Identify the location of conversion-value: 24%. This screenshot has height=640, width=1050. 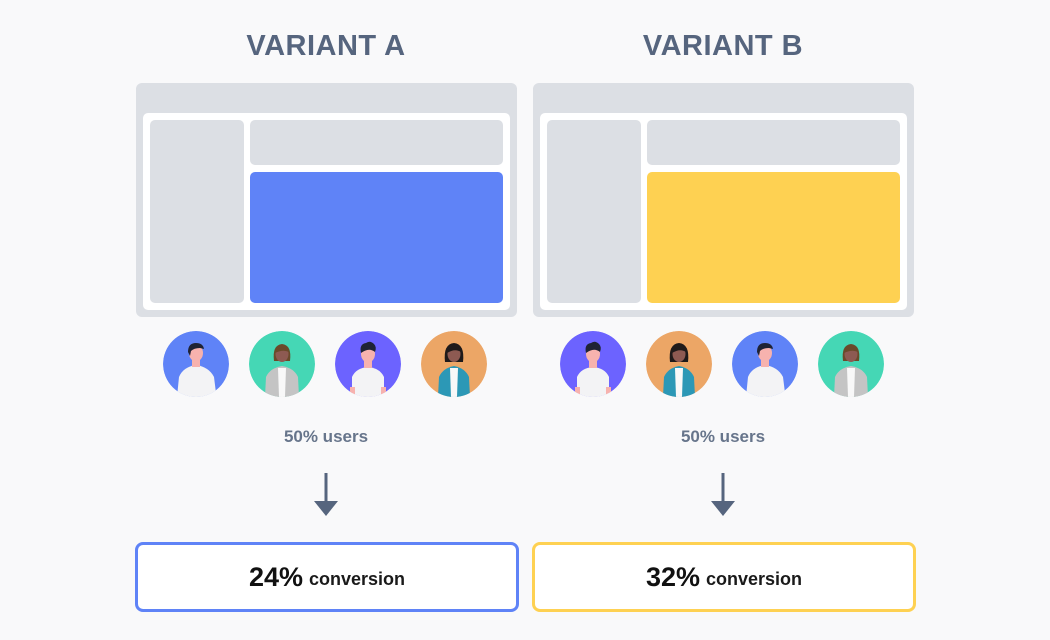
(275, 576).